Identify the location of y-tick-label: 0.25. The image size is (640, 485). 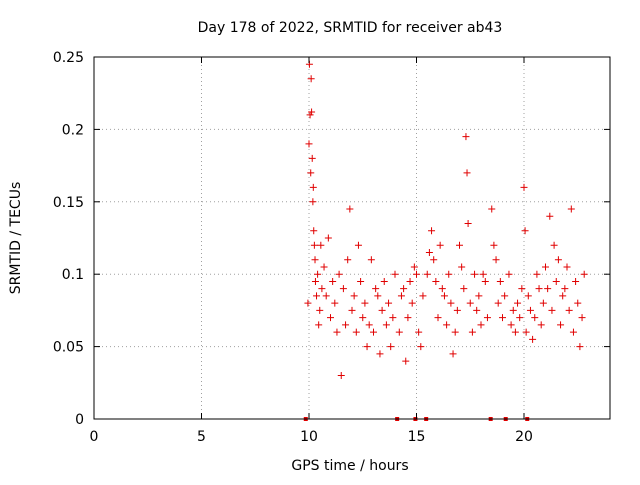
(68, 58).